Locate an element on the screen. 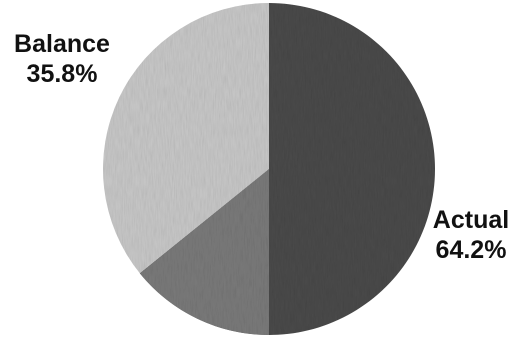 The width and height of the screenshot is (517, 339). label-balance-name: Balance is located at coordinates (62, 44).